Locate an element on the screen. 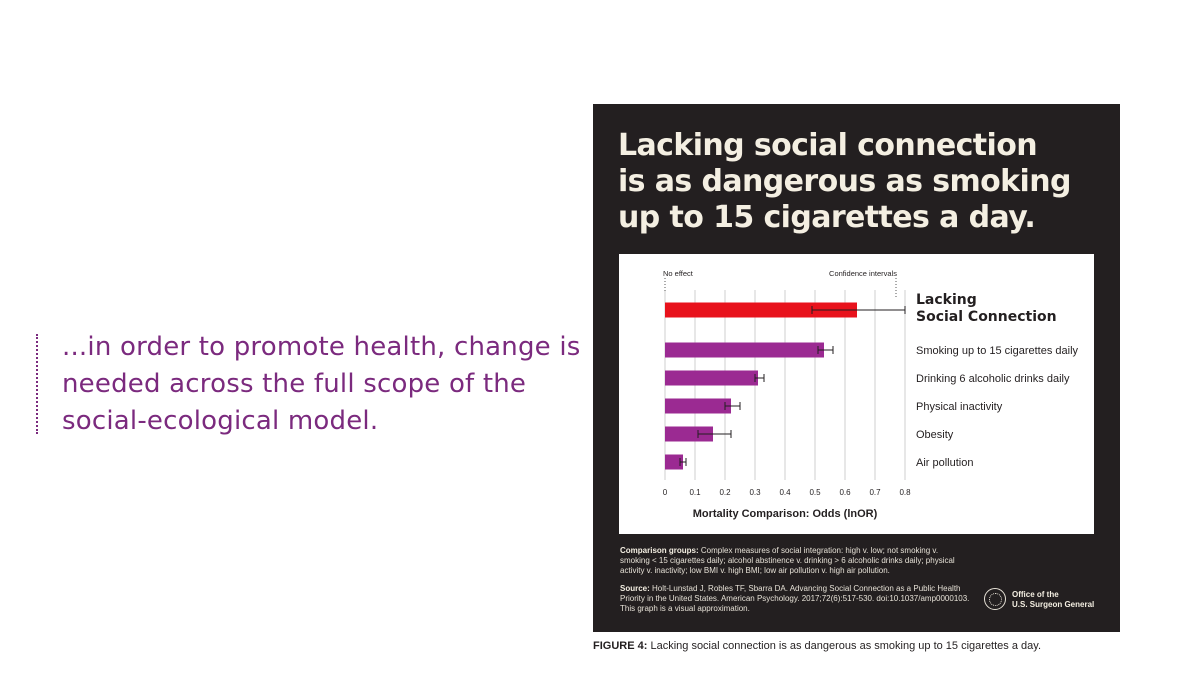 This screenshot has height=674, width=1200. comparison-label: Comparison groups: is located at coordinates (659, 550).